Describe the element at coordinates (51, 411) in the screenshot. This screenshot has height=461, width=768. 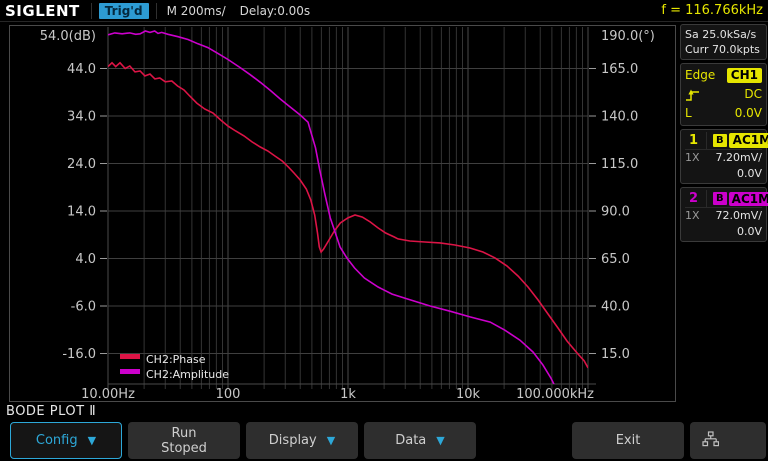
I see `page-title: BODE PLOT Ⅱ` at that location.